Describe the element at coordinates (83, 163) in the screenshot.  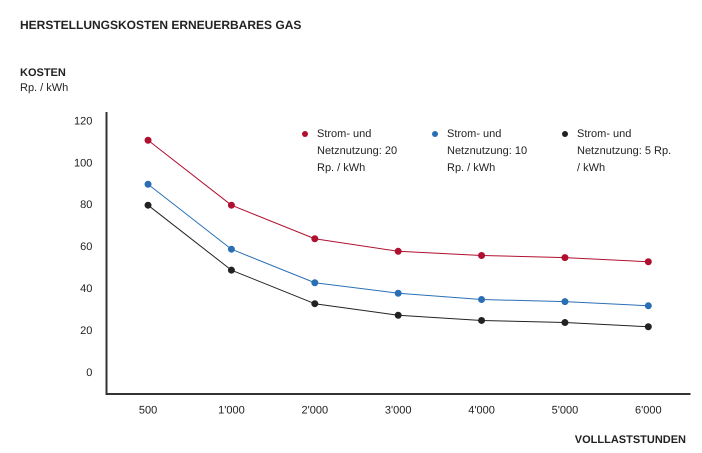
I see `y-tick-label: 100` at that location.